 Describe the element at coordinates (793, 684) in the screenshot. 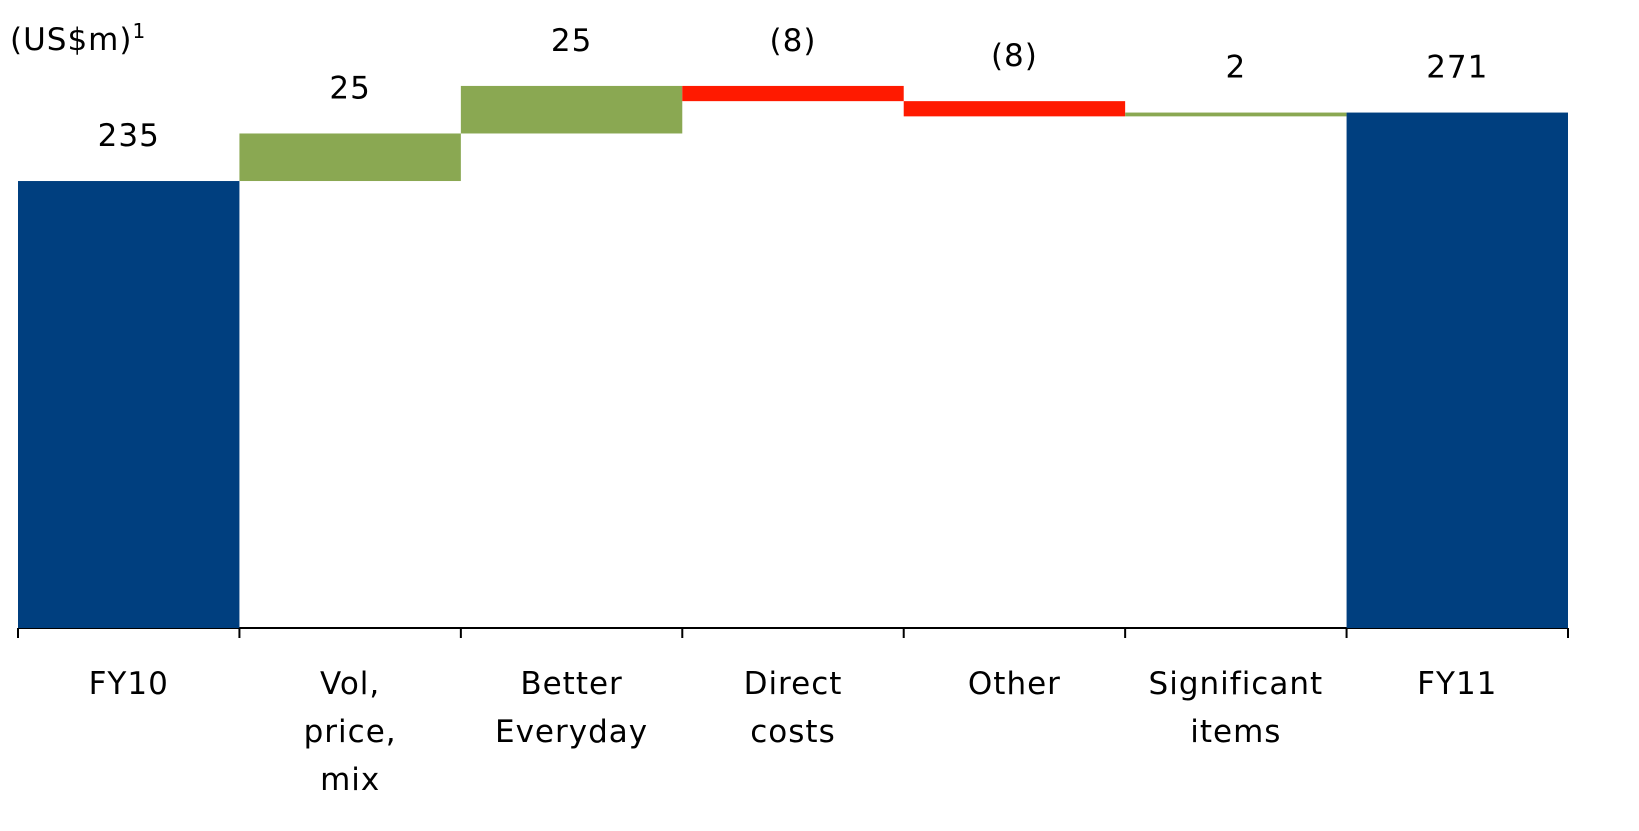

I see `label-line: Direct` at that location.